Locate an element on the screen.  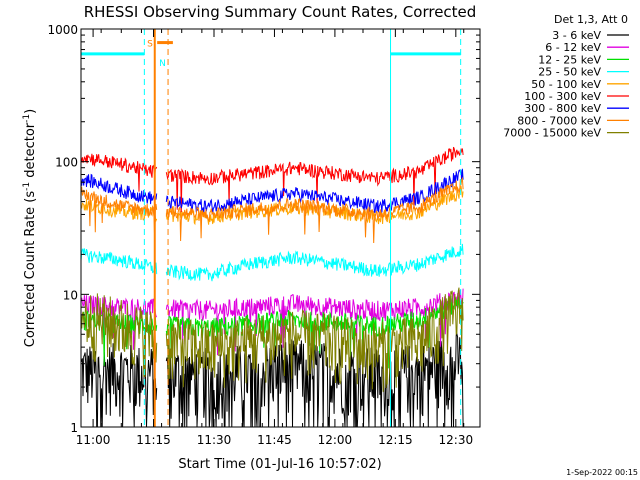
y-tick-label: 100 is located at coordinates (66, 163).